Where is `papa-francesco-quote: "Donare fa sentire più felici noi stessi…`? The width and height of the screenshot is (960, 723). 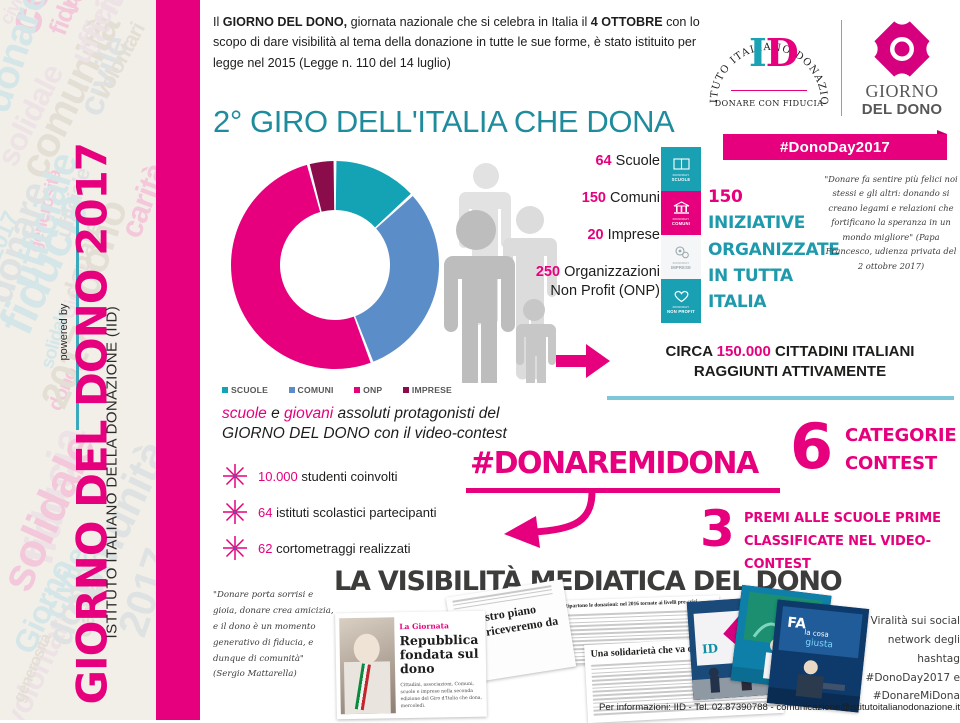 papa-francesco-quote: "Donare fa sentire più felici noi stessi… is located at coordinates (891, 222).